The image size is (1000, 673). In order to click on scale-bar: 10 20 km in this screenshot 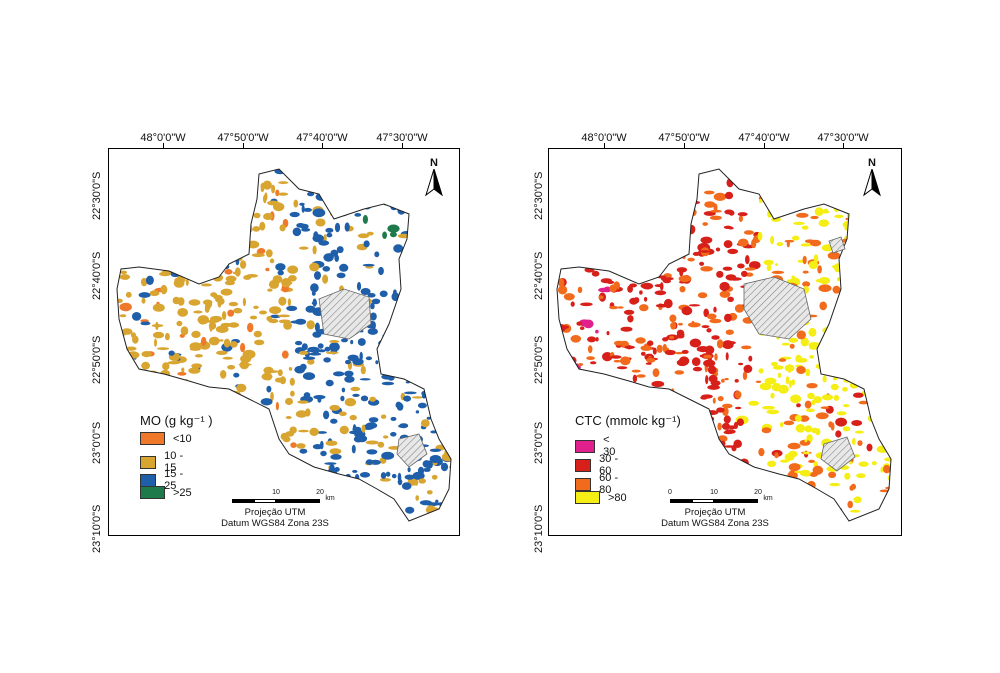, I will do `click(287, 498)`.